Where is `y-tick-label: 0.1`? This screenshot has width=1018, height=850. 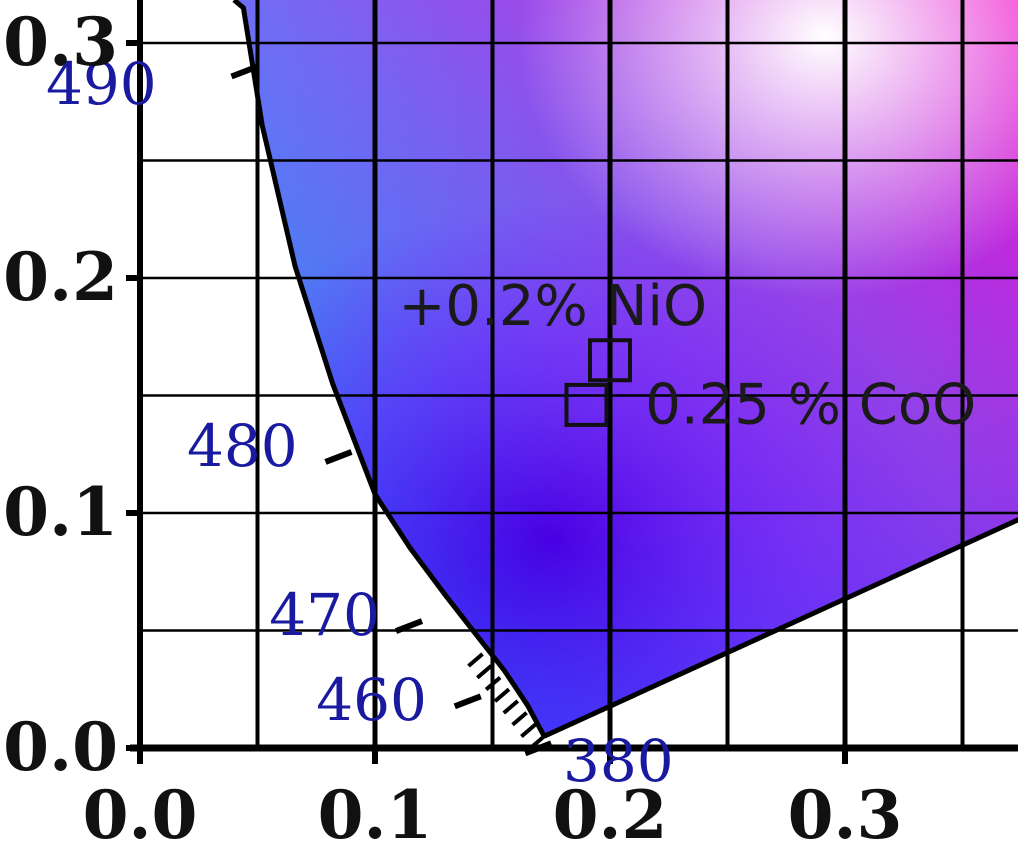 y-tick-label: 0.1 is located at coordinates (60, 512).